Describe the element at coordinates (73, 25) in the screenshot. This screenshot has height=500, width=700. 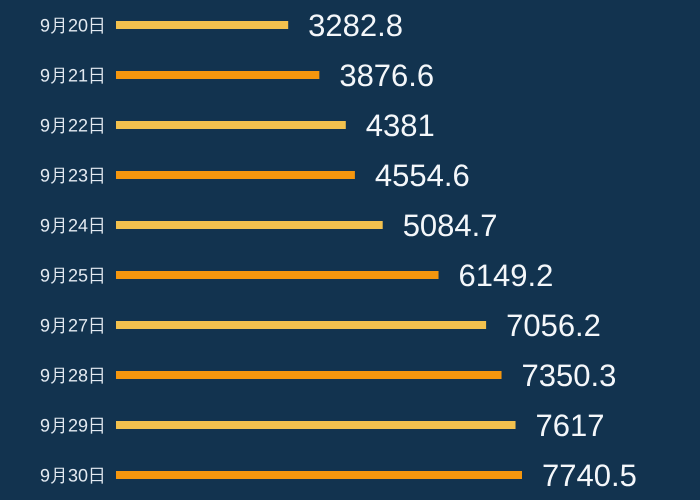
I see `y-tick-label: 9月20日` at that location.